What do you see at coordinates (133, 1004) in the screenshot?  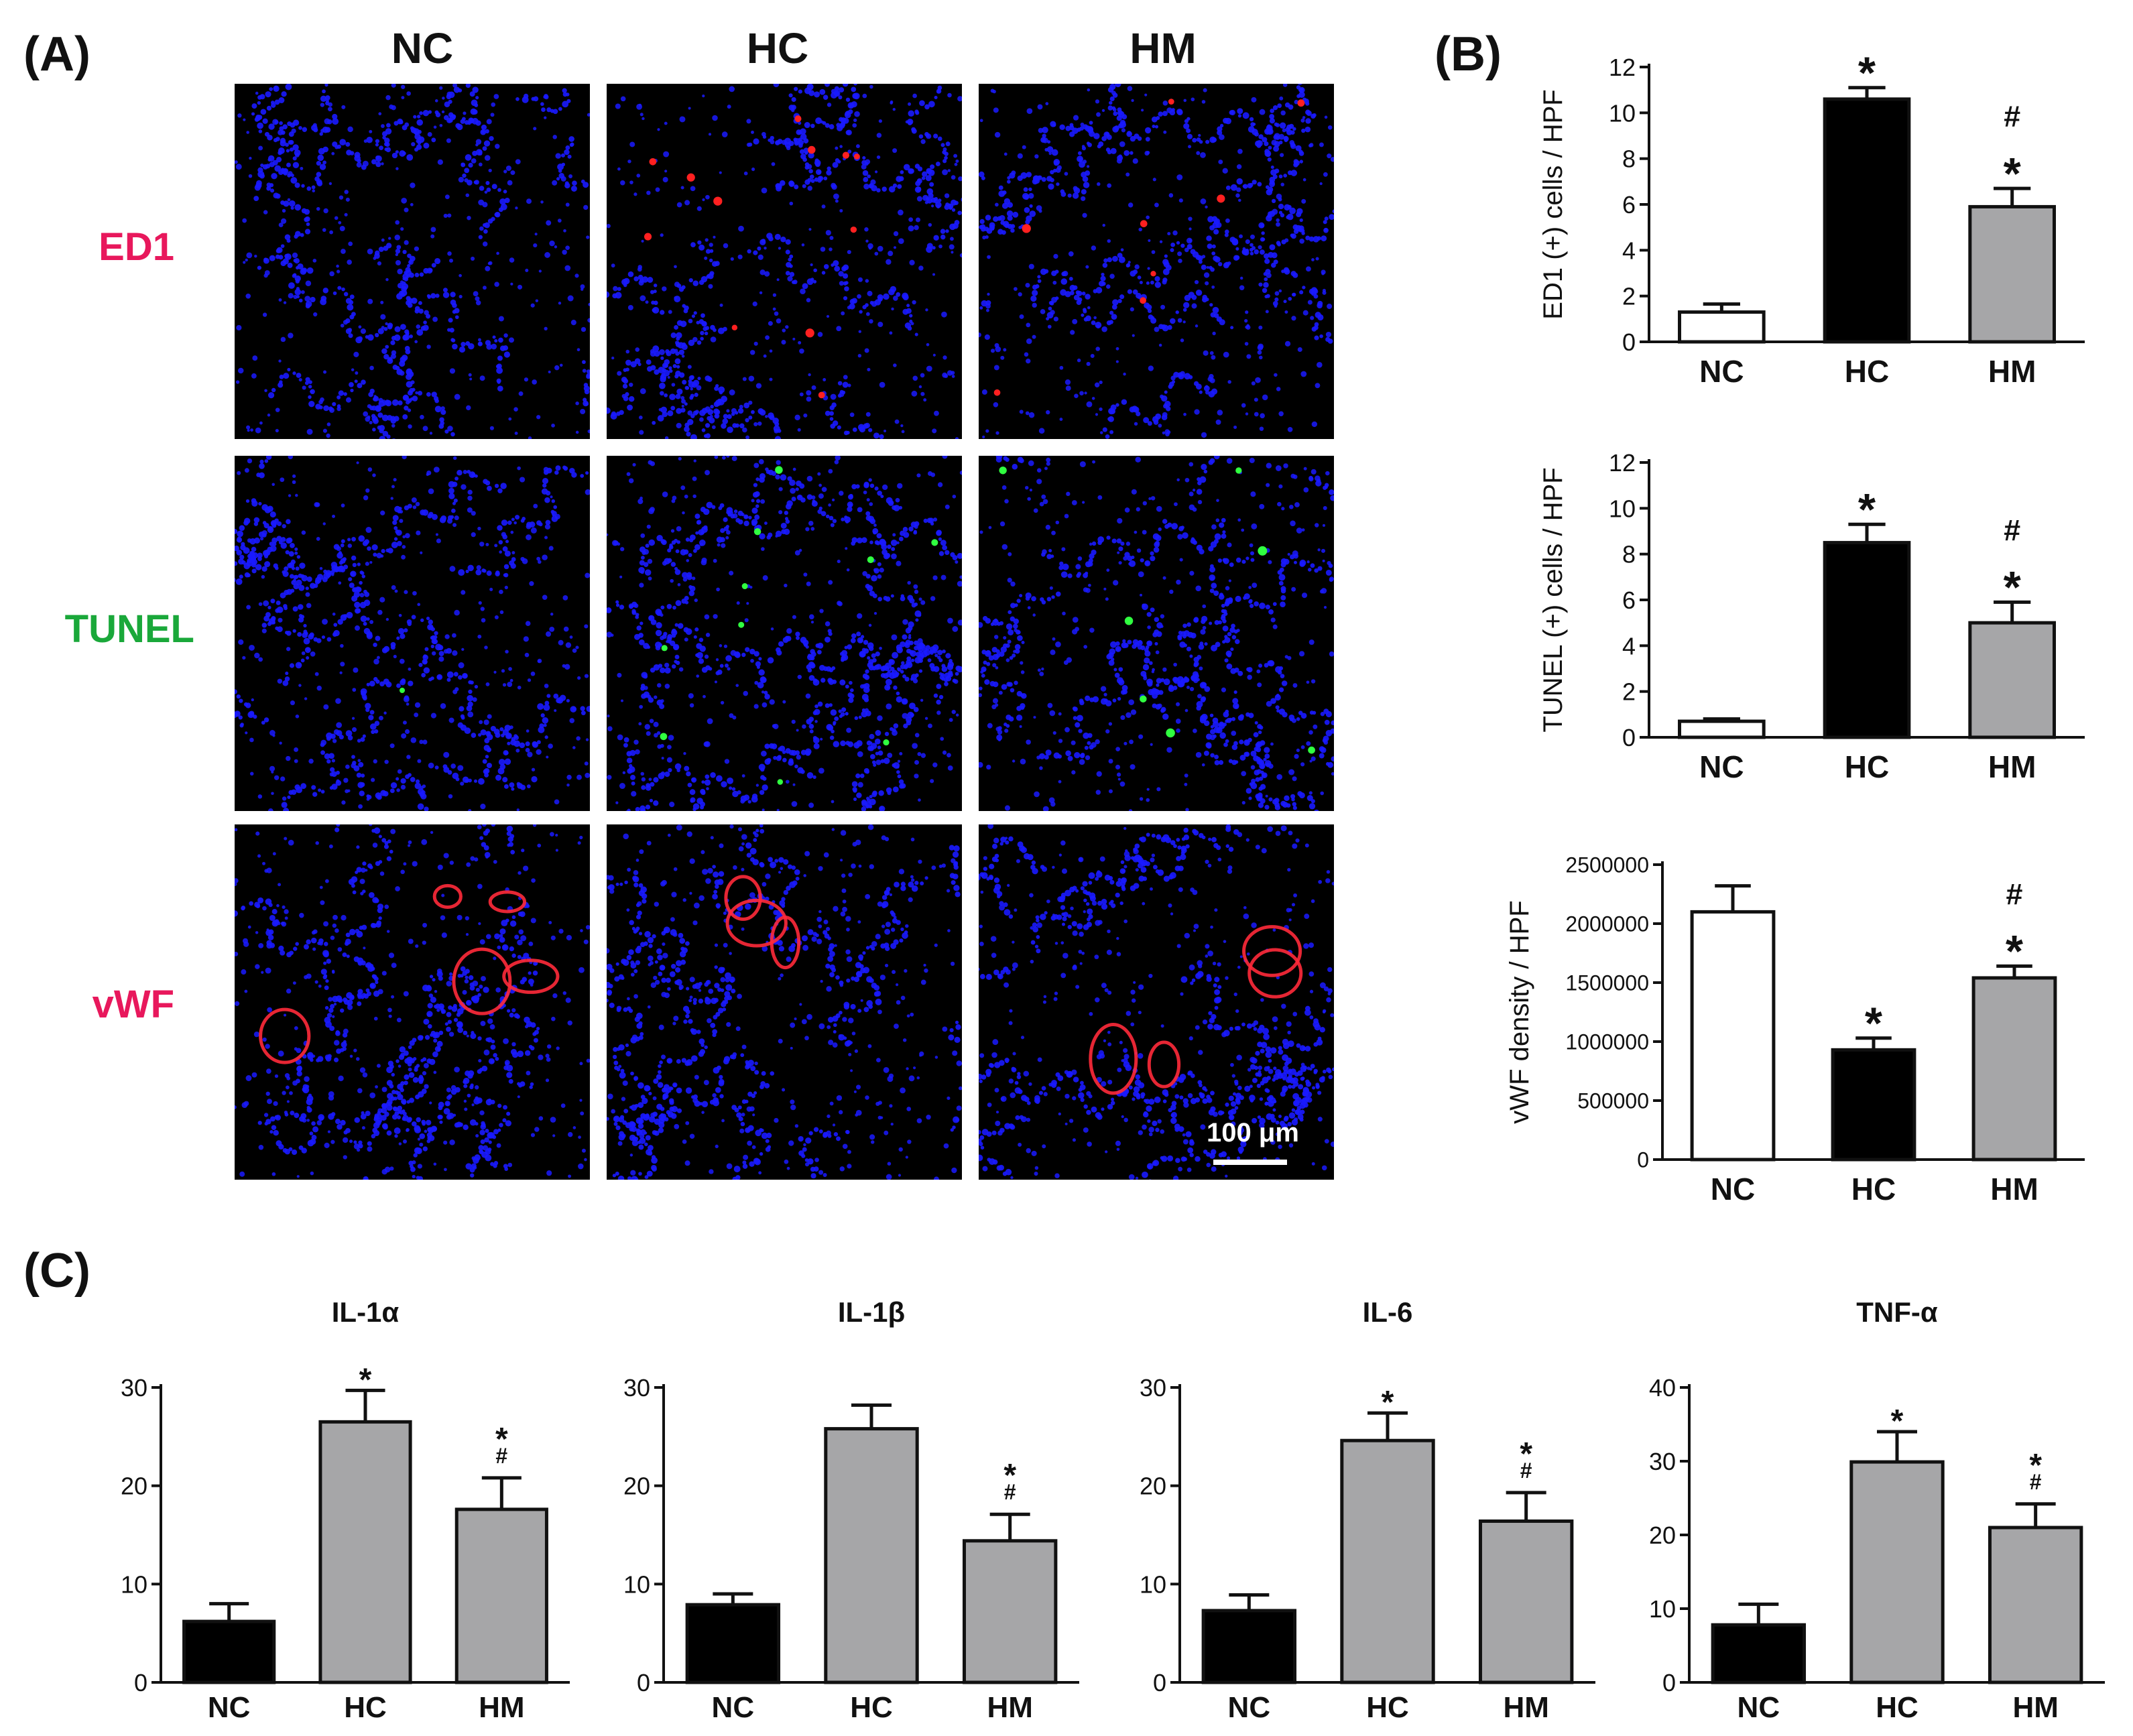 I see `row-label-vwf: vWF` at bounding box center [133, 1004].